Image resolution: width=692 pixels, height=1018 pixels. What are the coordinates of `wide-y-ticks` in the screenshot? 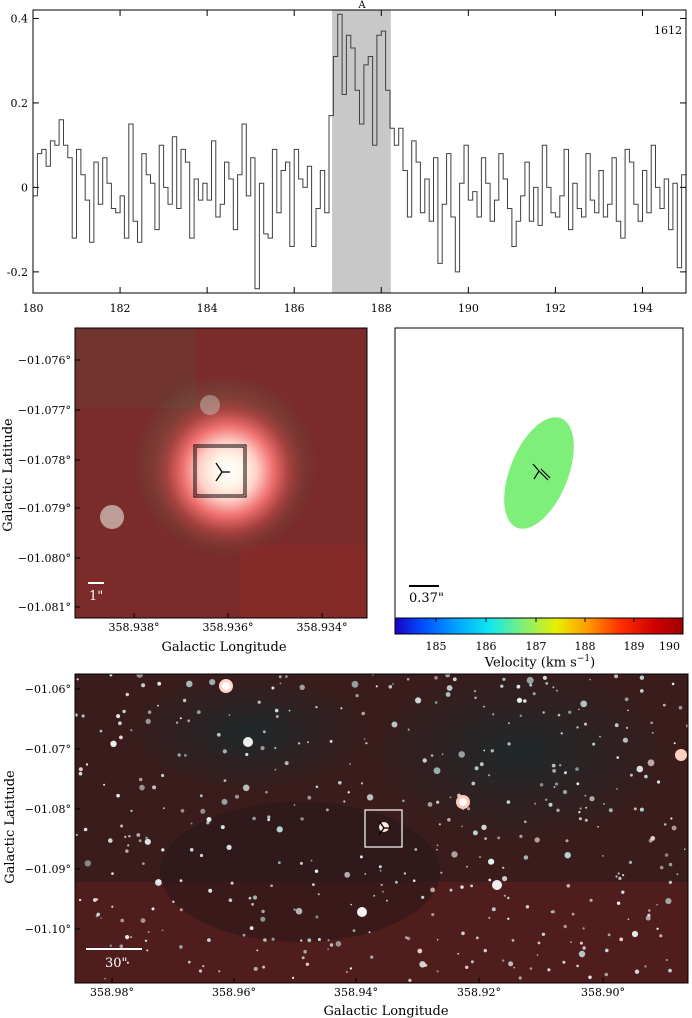 It's located at (77, 809).